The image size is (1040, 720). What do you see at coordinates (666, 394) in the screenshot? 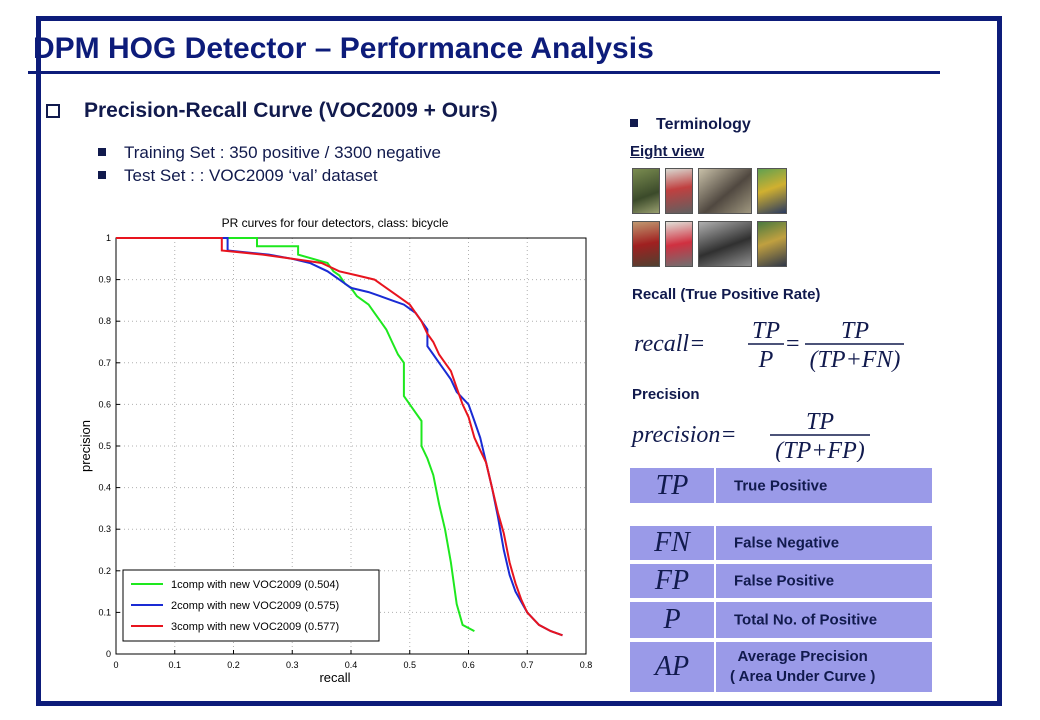
I see `precision-label: Precision` at bounding box center [666, 394].